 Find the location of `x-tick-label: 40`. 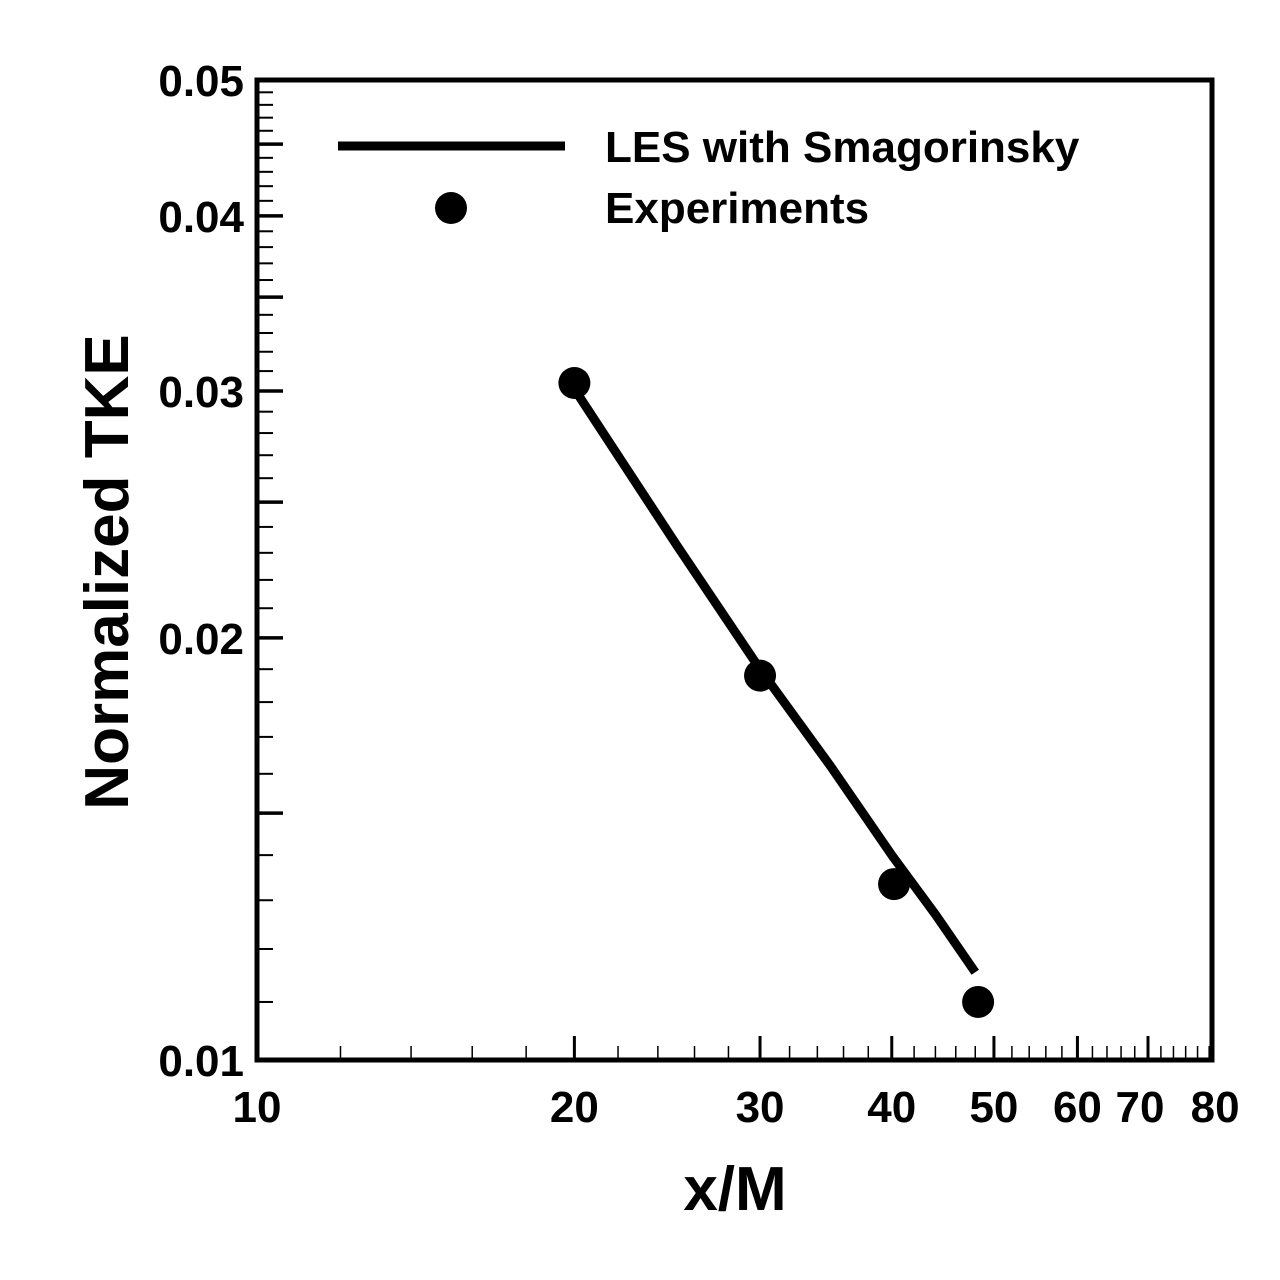

x-tick-label: 40 is located at coordinates (891, 1107).